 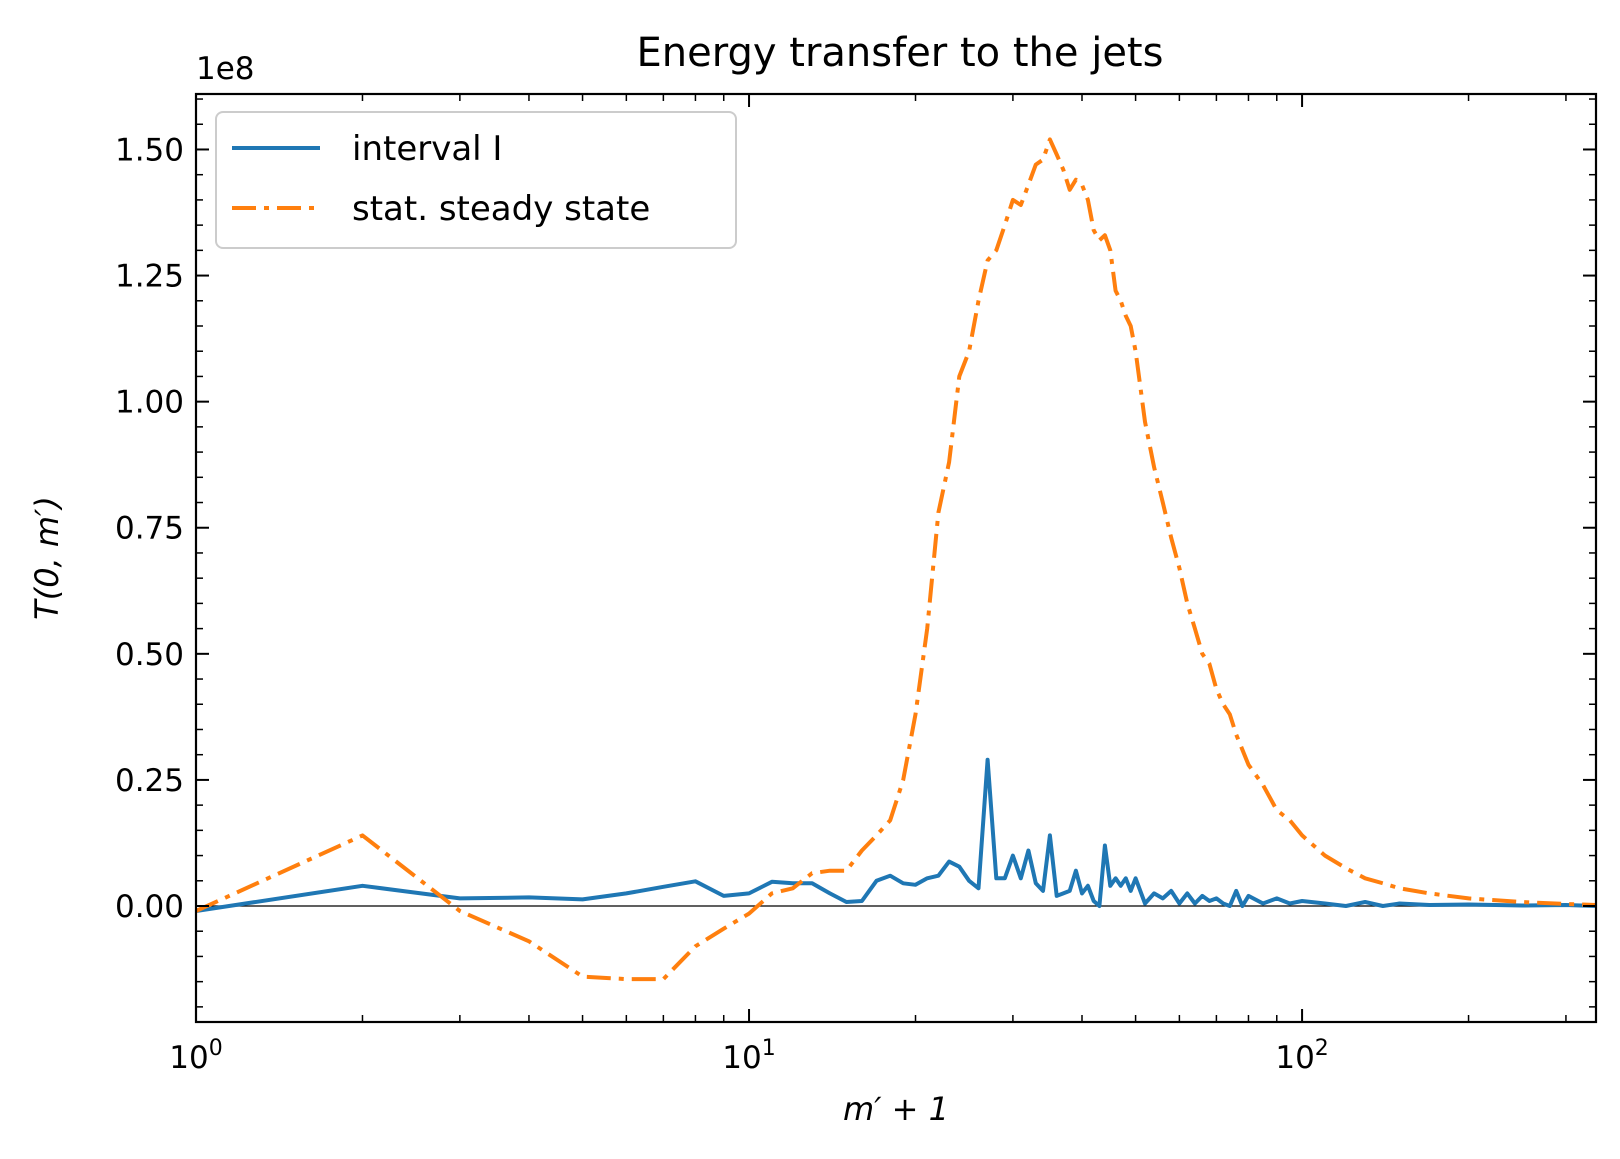 I want to click on legend: interval I stat. steady state, so click(x=476, y=180).